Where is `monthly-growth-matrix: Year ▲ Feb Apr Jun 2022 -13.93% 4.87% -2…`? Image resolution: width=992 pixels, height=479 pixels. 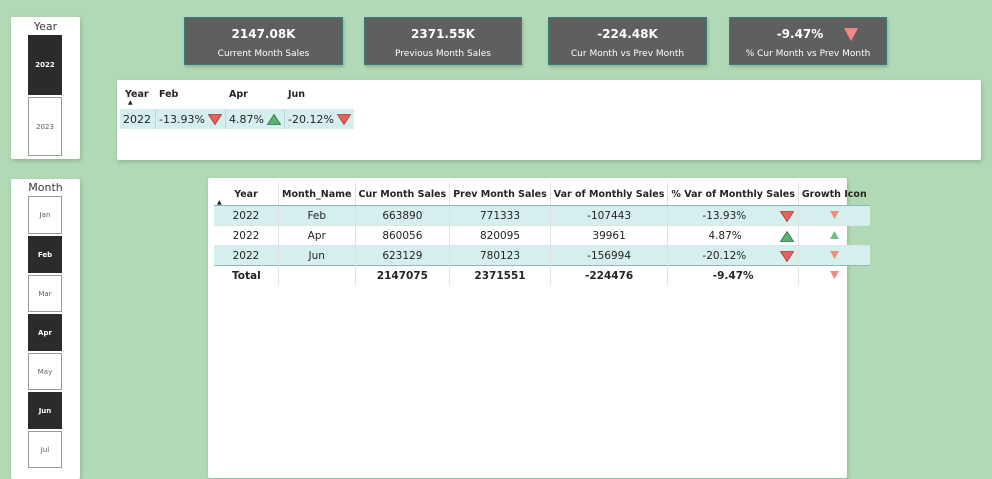
monthly-growth-matrix: Year ▲ Feb Apr Jun 2022 -13.93% 4.87% -2… is located at coordinates (549, 120).